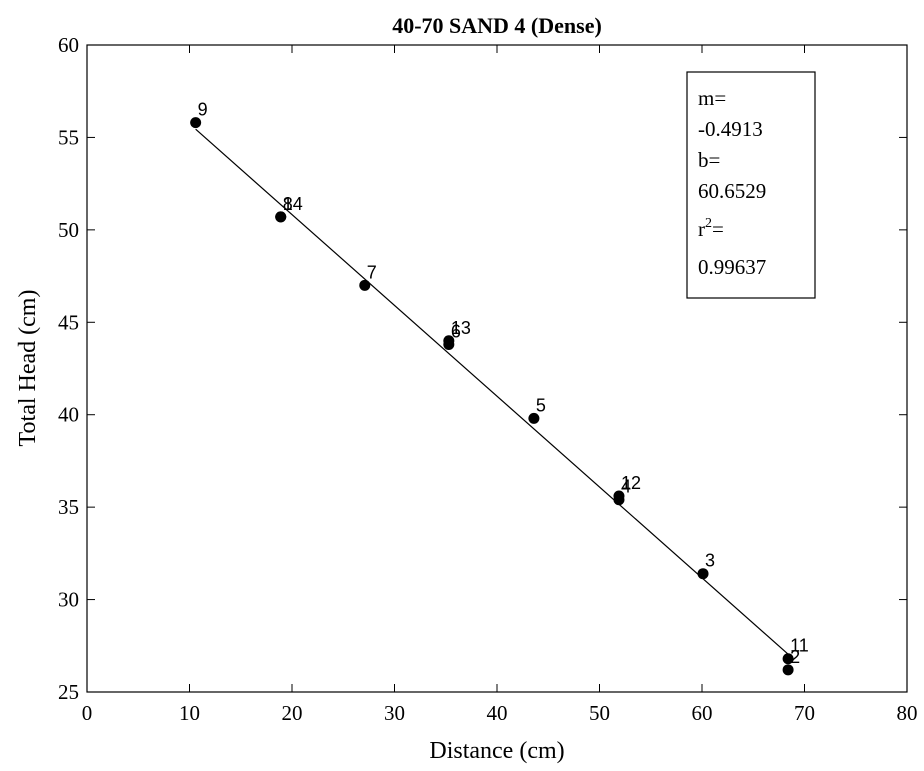 The image size is (924, 771). Describe the element at coordinates (795, 657) in the screenshot. I see `data-point-label: 2` at that location.